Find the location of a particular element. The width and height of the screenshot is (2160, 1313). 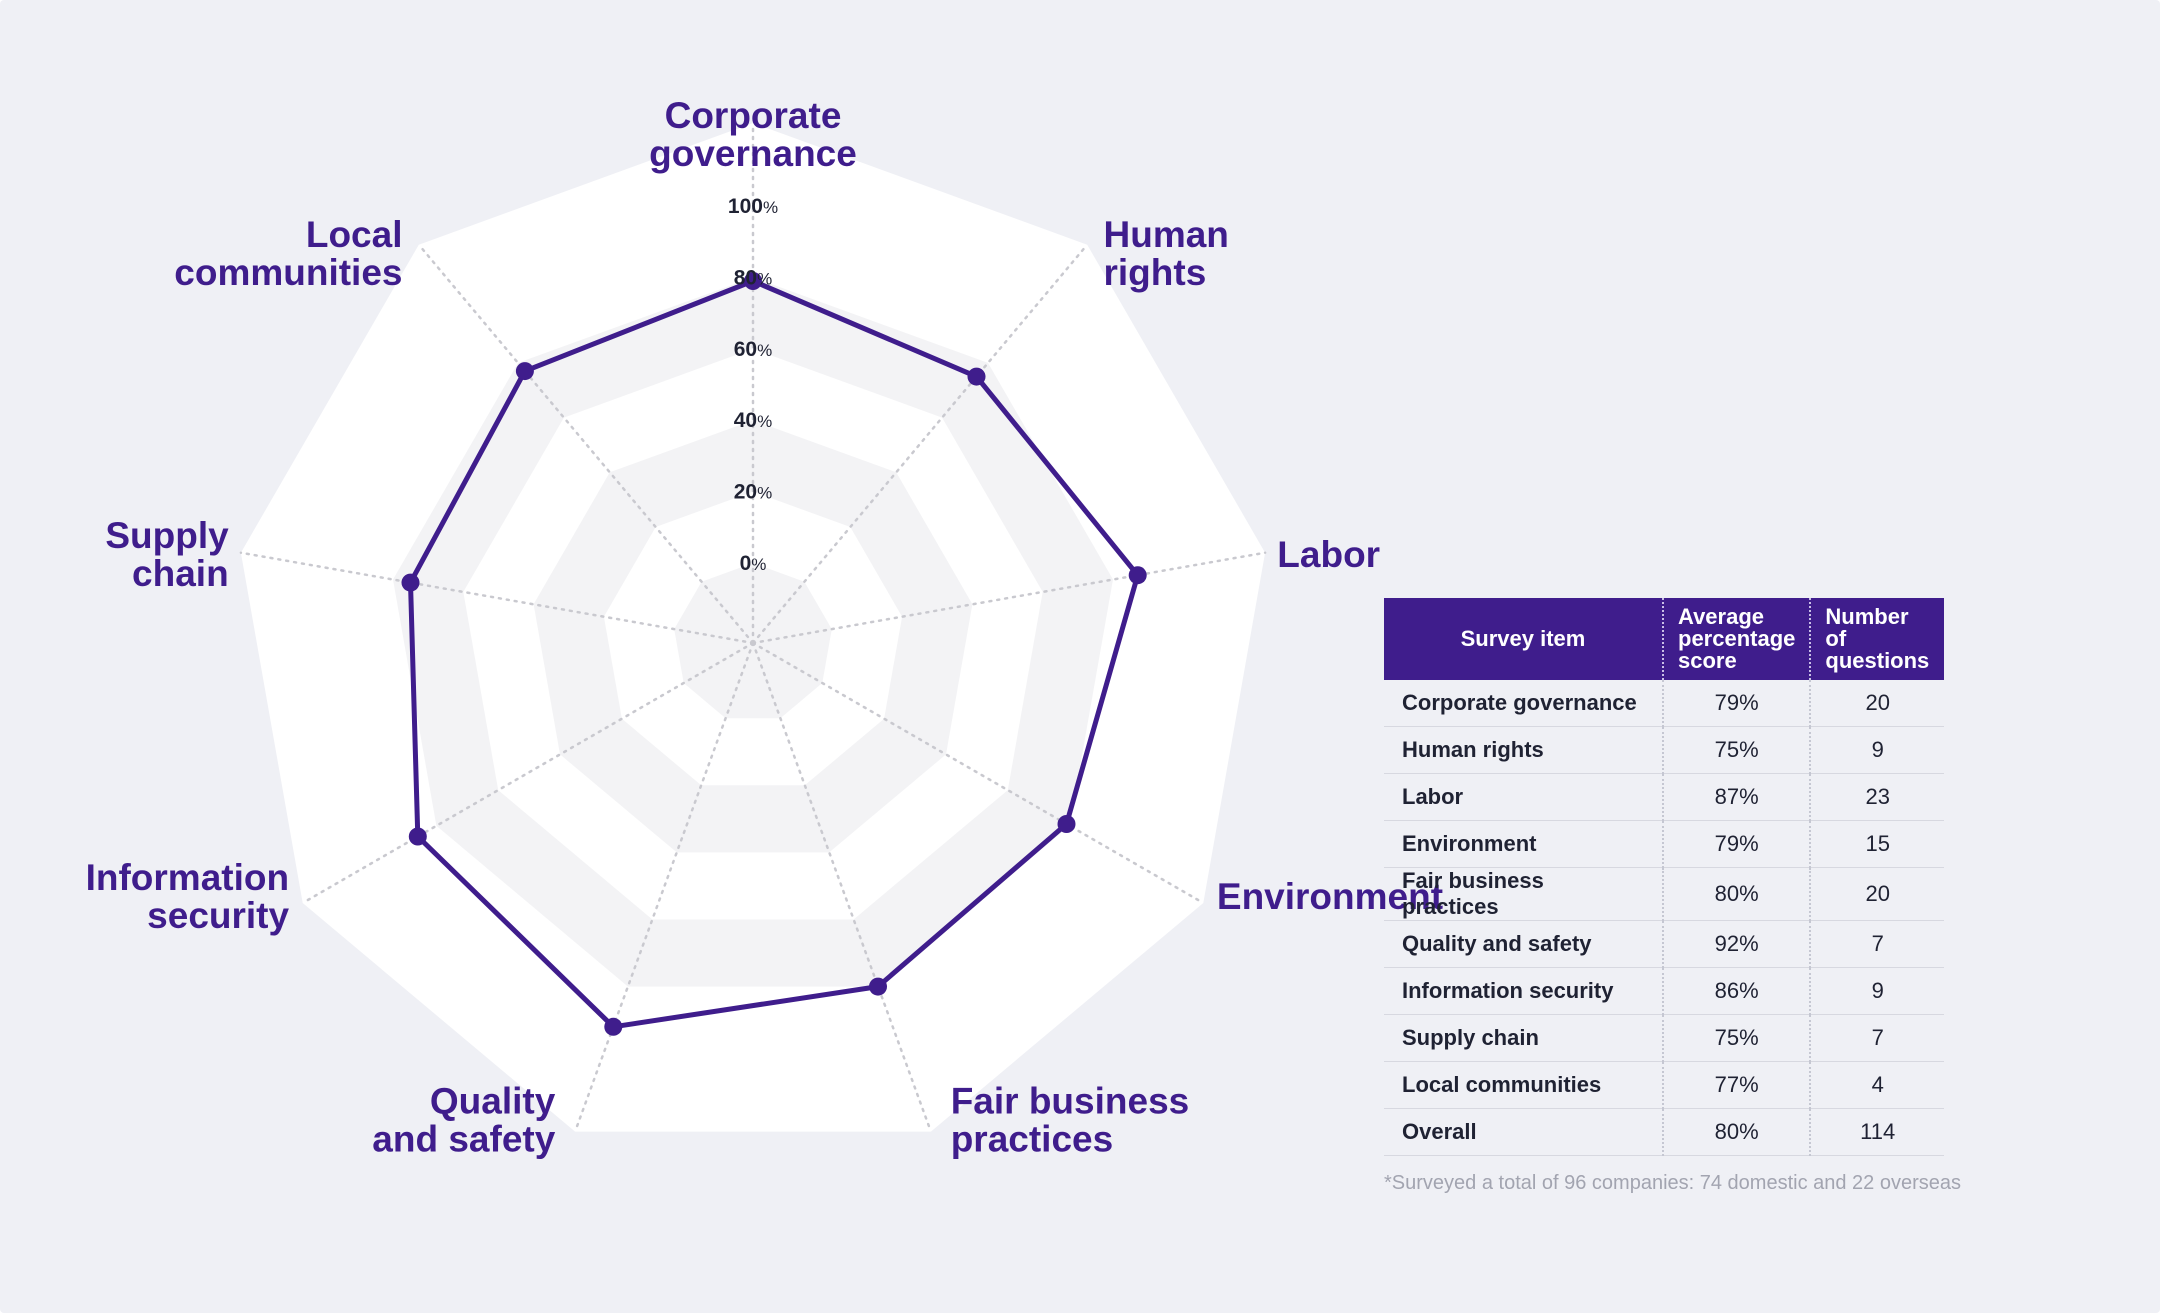

cell-item: Overall is located at coordinates (1523, 1132).